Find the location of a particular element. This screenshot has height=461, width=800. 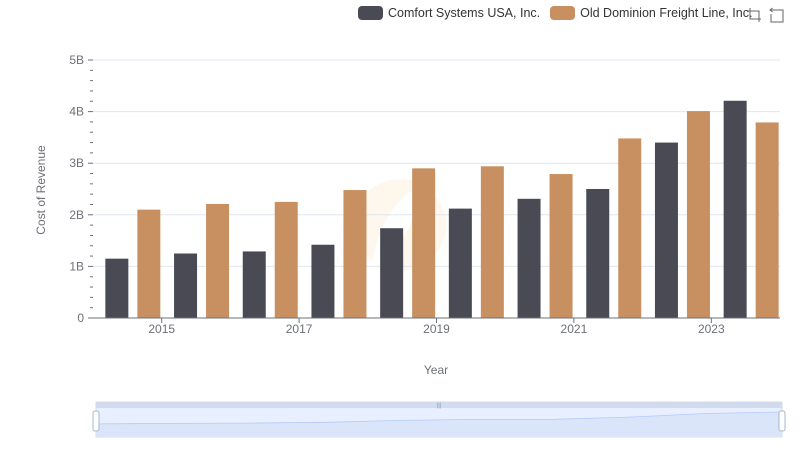

data-zoom-move-bar is located at coordinates (439, 405).